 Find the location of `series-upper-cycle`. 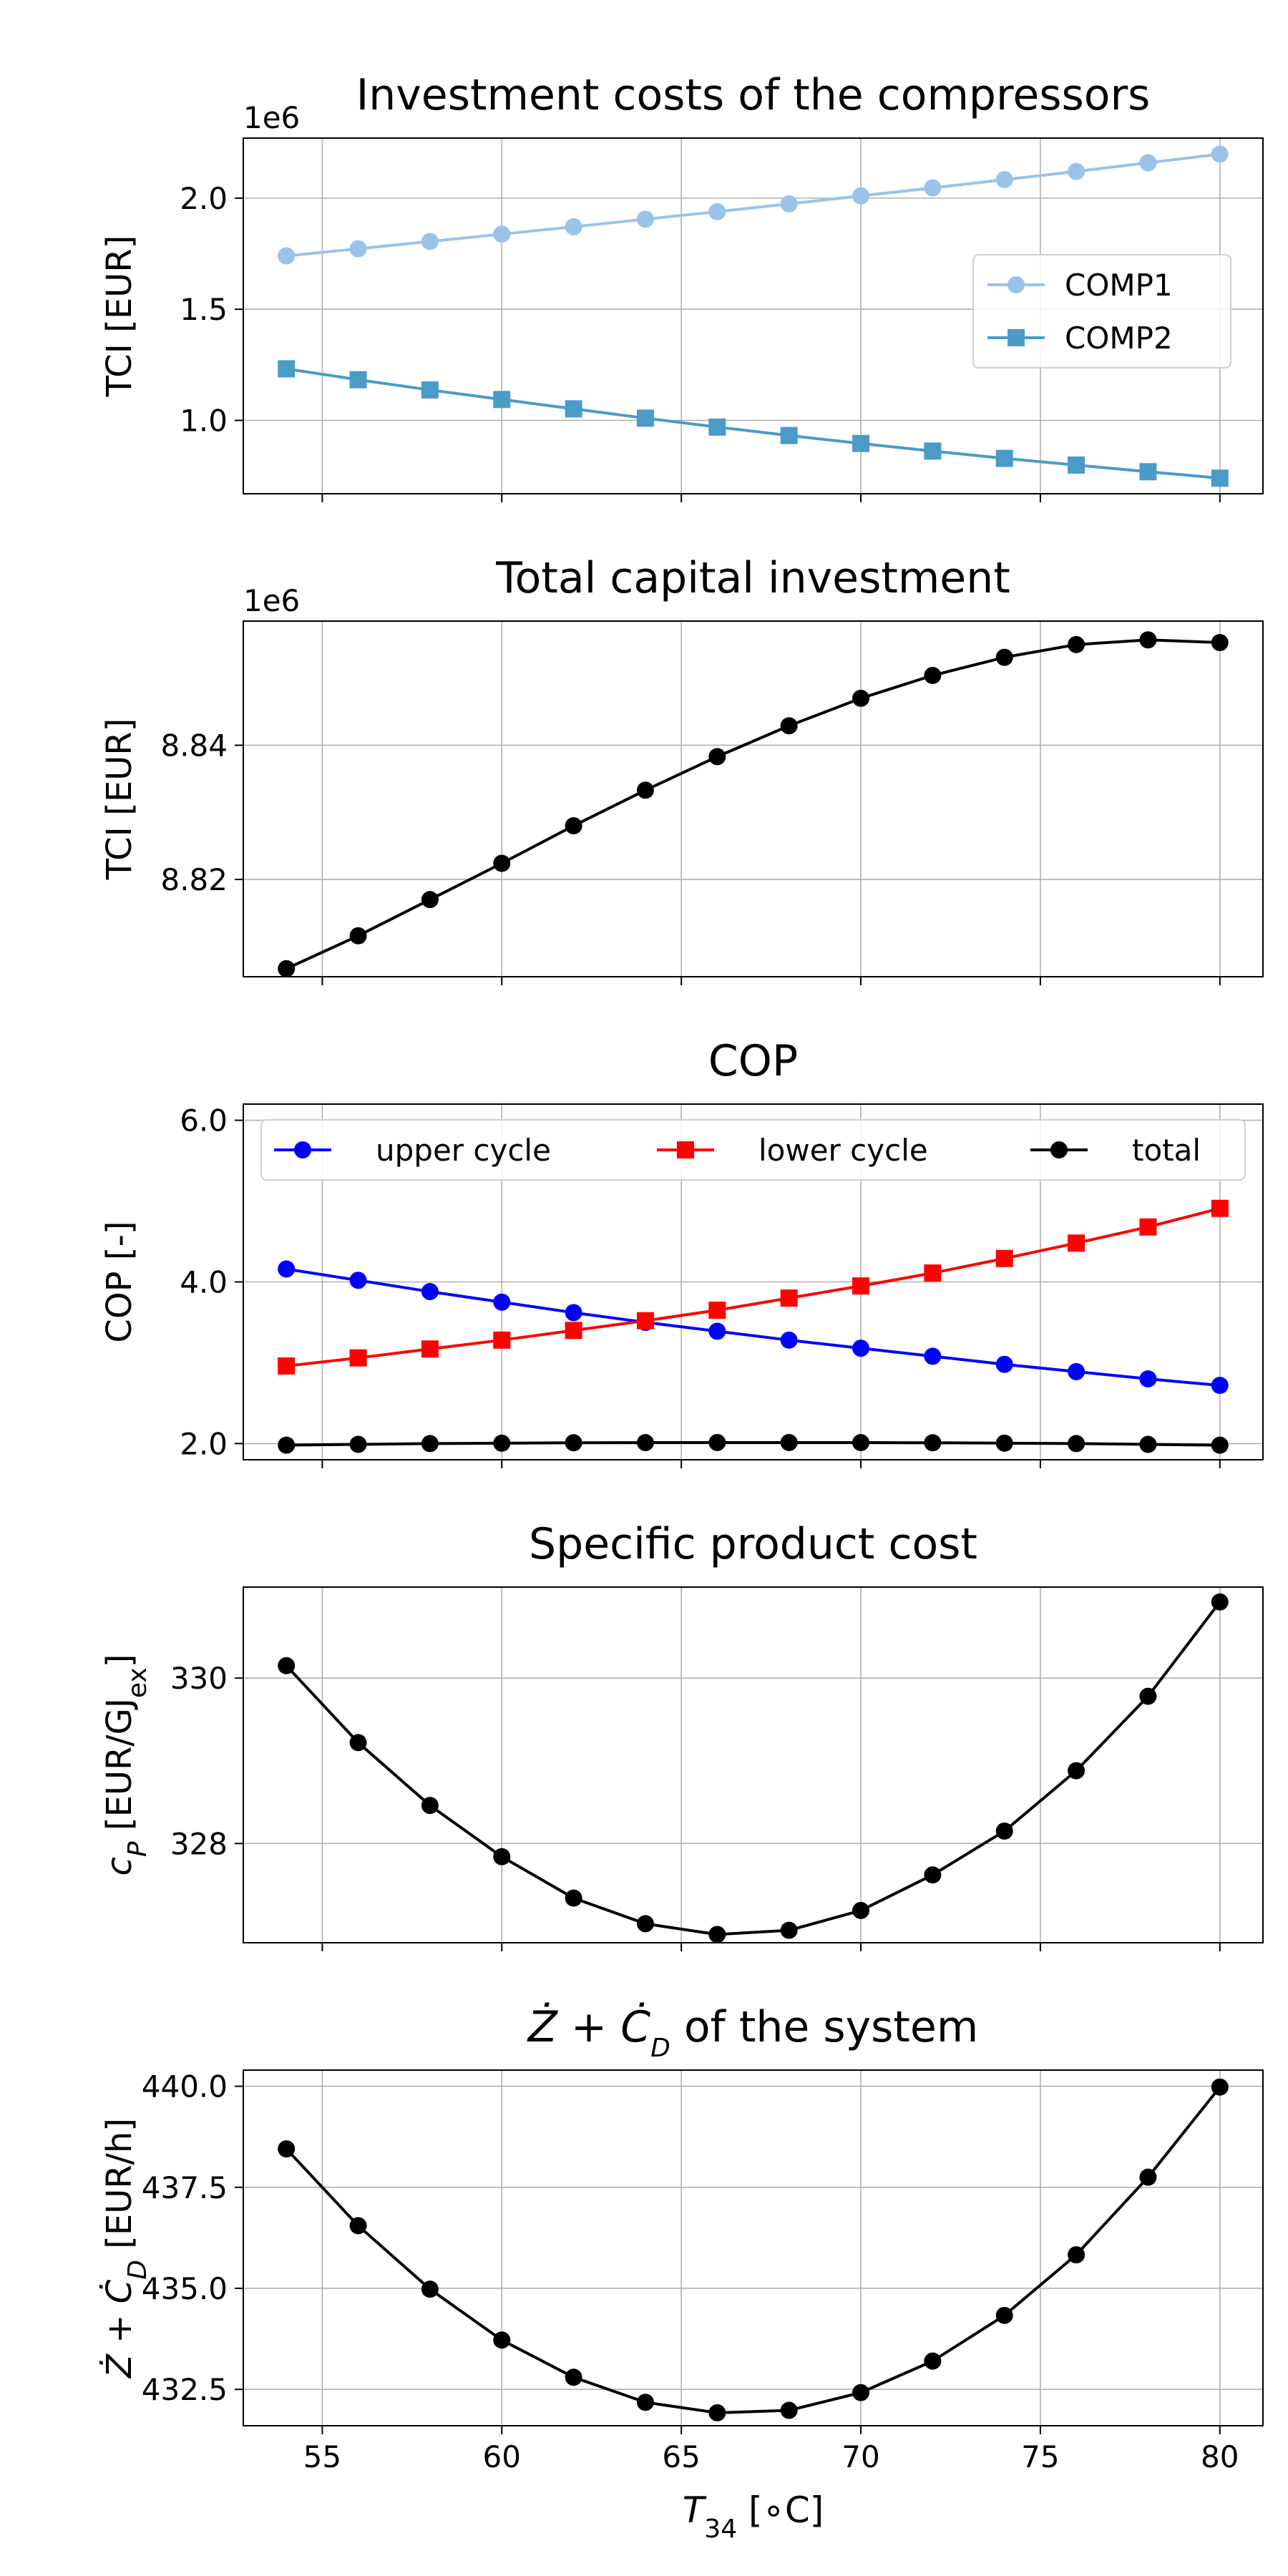

series-upper-cycle is located at coordinates (753, 1327).